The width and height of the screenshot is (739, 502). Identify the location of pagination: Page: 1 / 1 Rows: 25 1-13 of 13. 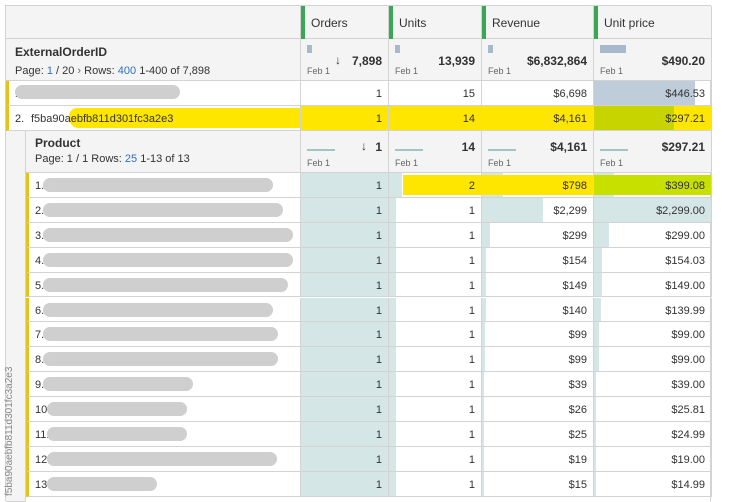
(112, 159).